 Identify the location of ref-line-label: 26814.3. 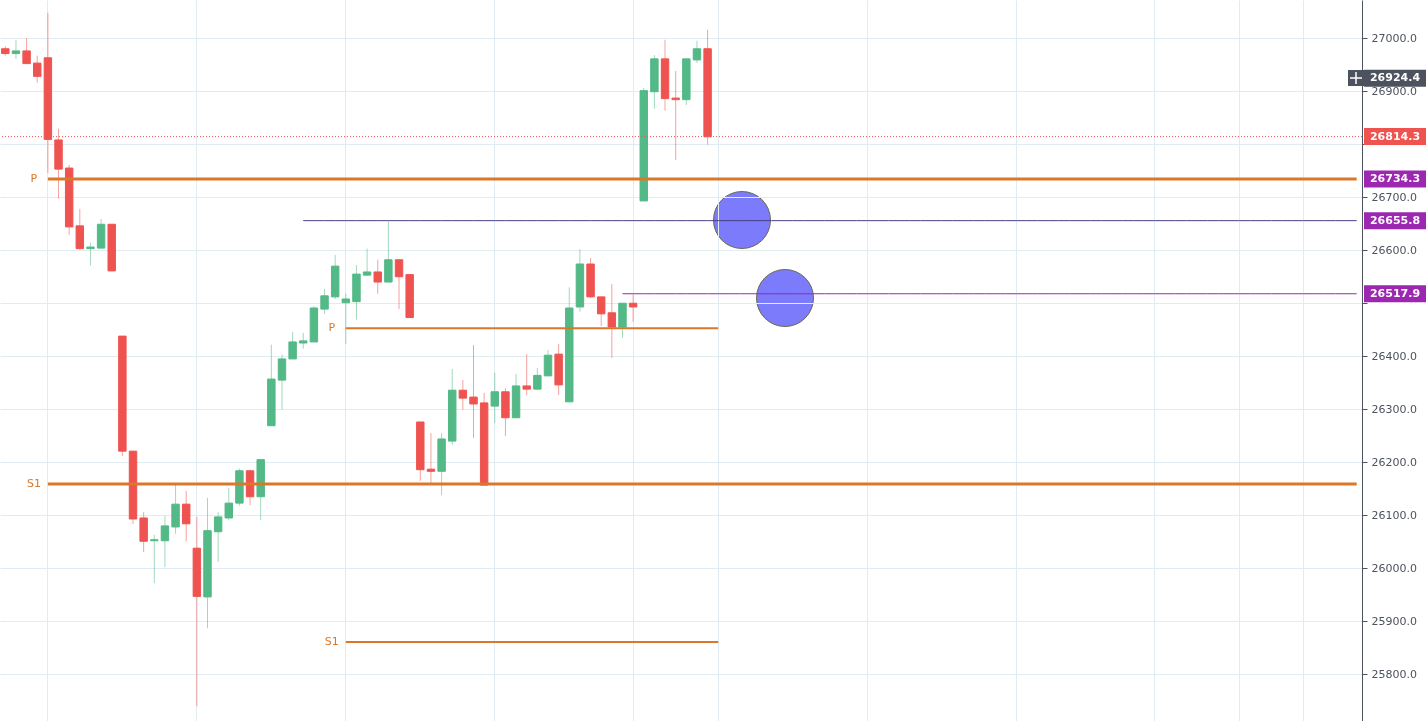
(1395, 136).